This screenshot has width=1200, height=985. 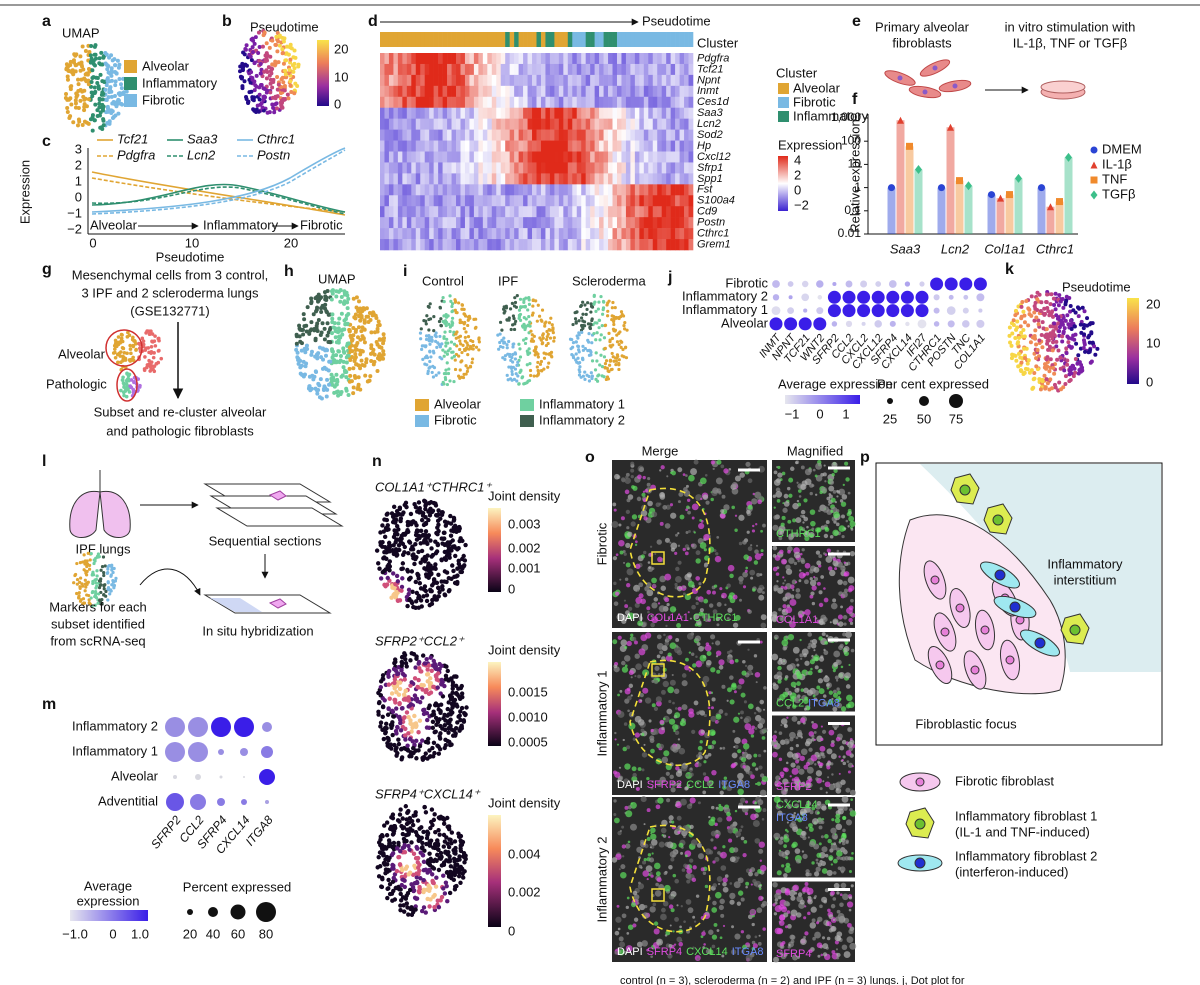 What do you see at coordinates (508, 280) in the screenshot?
I see `panel-title: IPF` at bounding box center [508, 280].